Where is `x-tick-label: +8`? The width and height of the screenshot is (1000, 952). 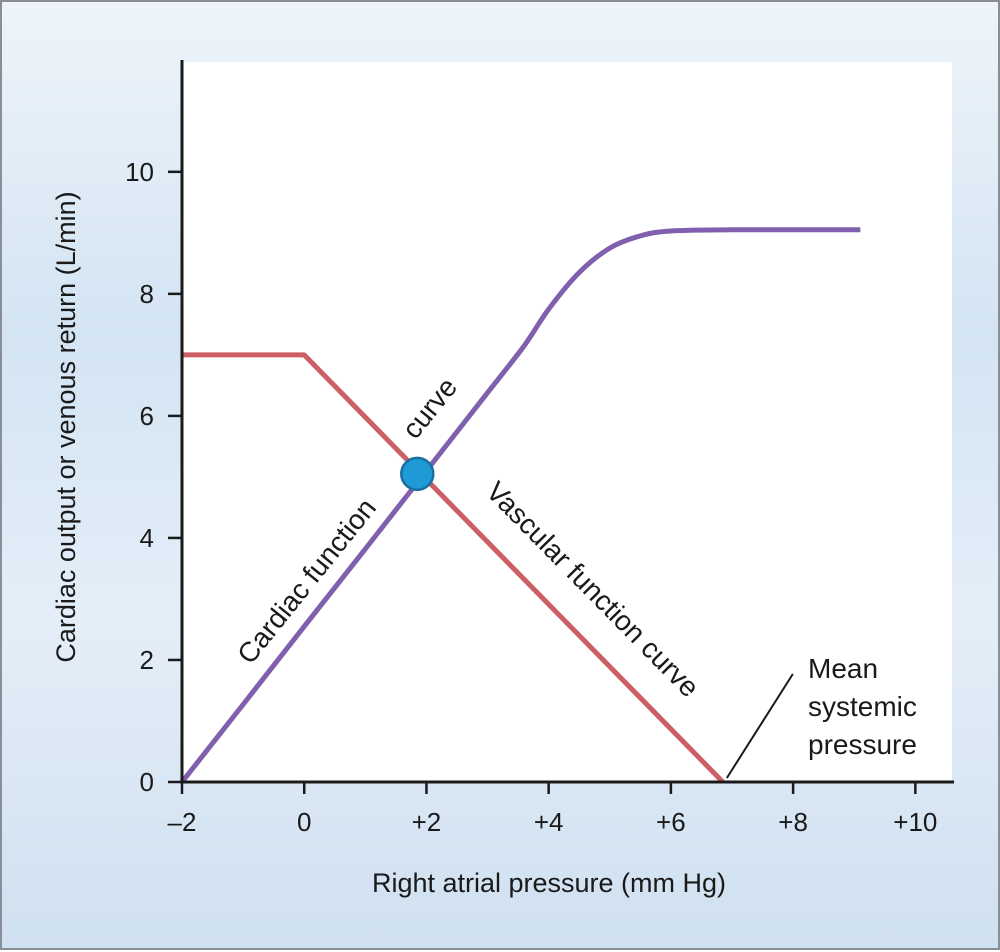
x-tick-label: +8 is located at coordinates (793, 822).